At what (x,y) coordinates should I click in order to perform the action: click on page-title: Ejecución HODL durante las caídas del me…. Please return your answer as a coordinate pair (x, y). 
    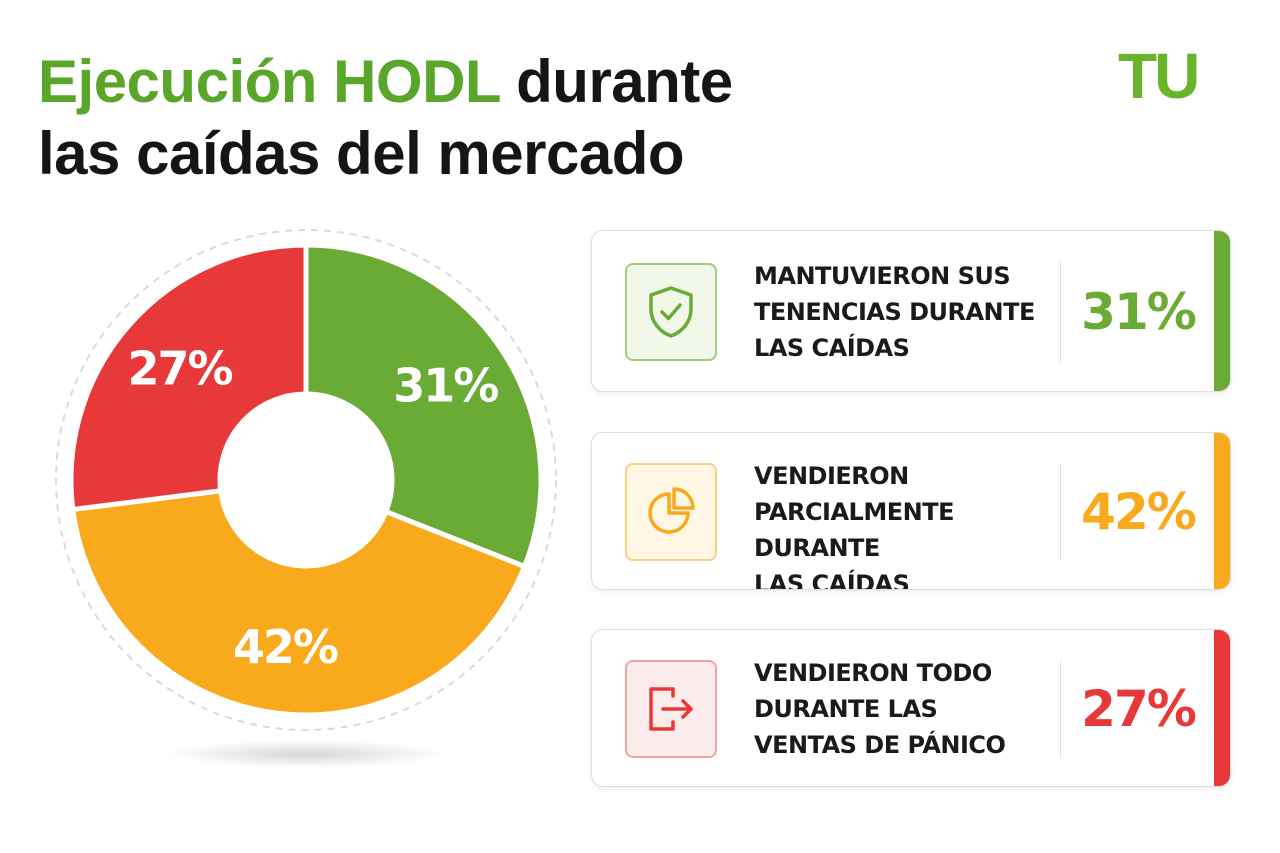
    Looking at the image, I should click on (385, 118).